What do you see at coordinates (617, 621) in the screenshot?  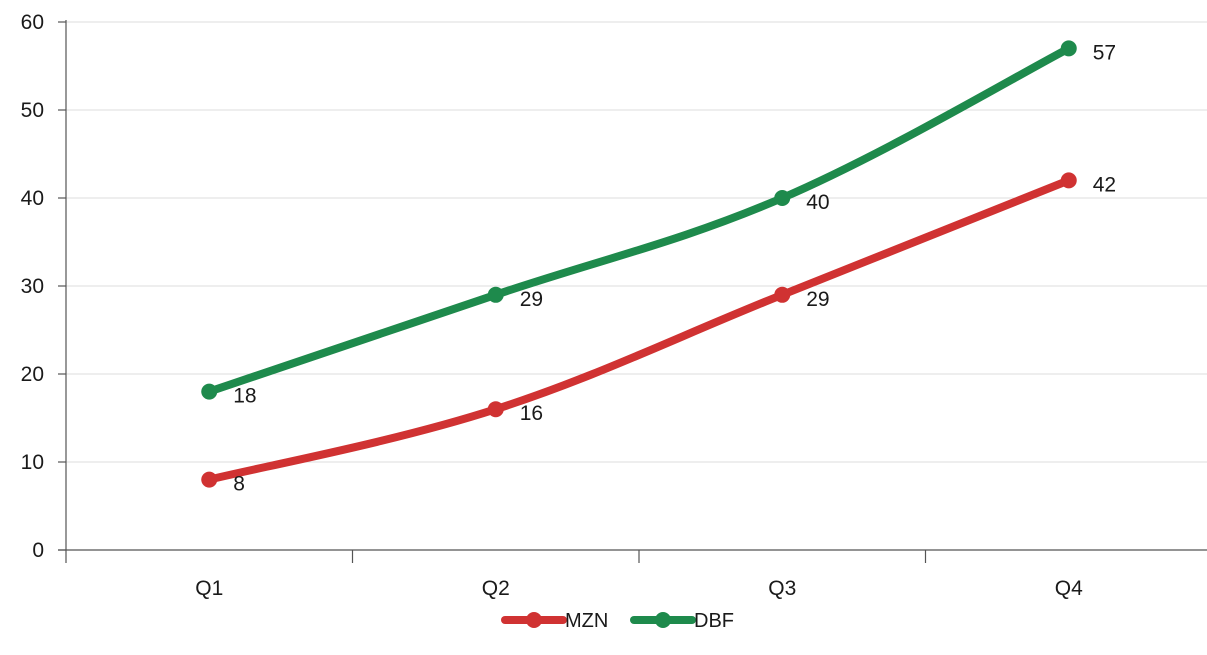 I see `legend: MZN DBF` at bounding box center [617, 621].